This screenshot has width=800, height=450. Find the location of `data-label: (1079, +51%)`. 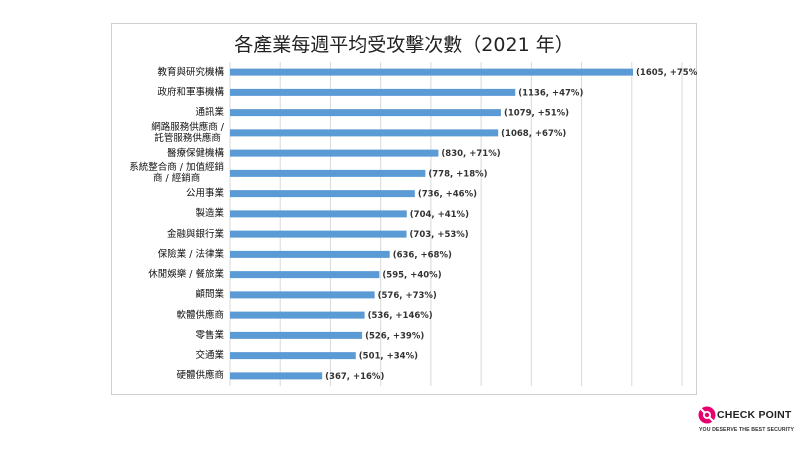

data-label: (1079, +51%) is located at coordinates (536, 114).